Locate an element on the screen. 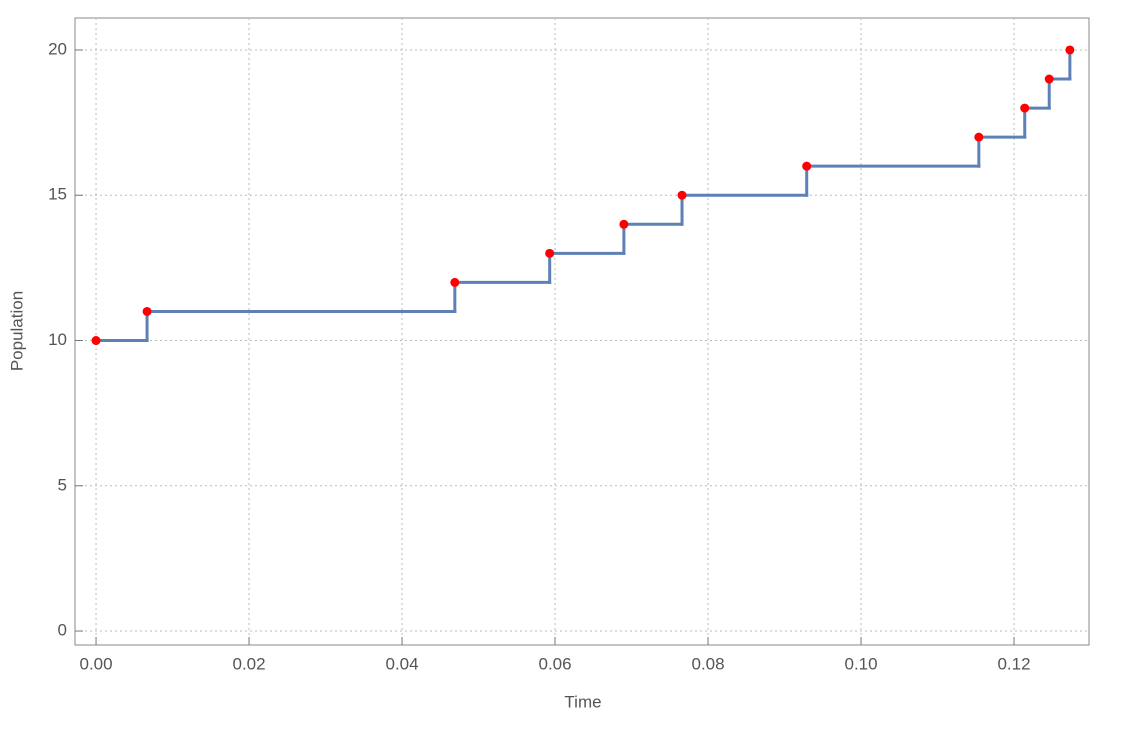 The width and height of the screenshot is (1125, 741). x-tick-label: 0.00 is located at coordinates (95, 663).